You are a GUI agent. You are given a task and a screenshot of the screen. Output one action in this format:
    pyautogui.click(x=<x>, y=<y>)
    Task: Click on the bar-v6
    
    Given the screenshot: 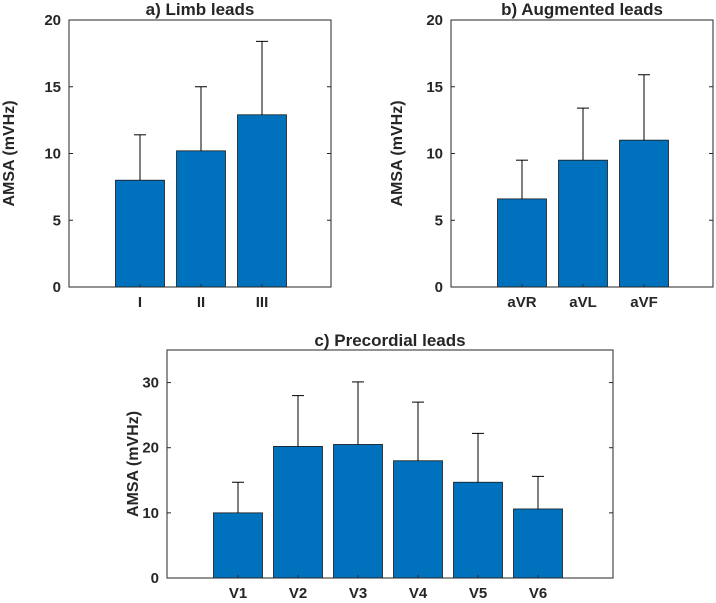 What is the action you would take?
    pyautogui.click(x=538, y=543)
    